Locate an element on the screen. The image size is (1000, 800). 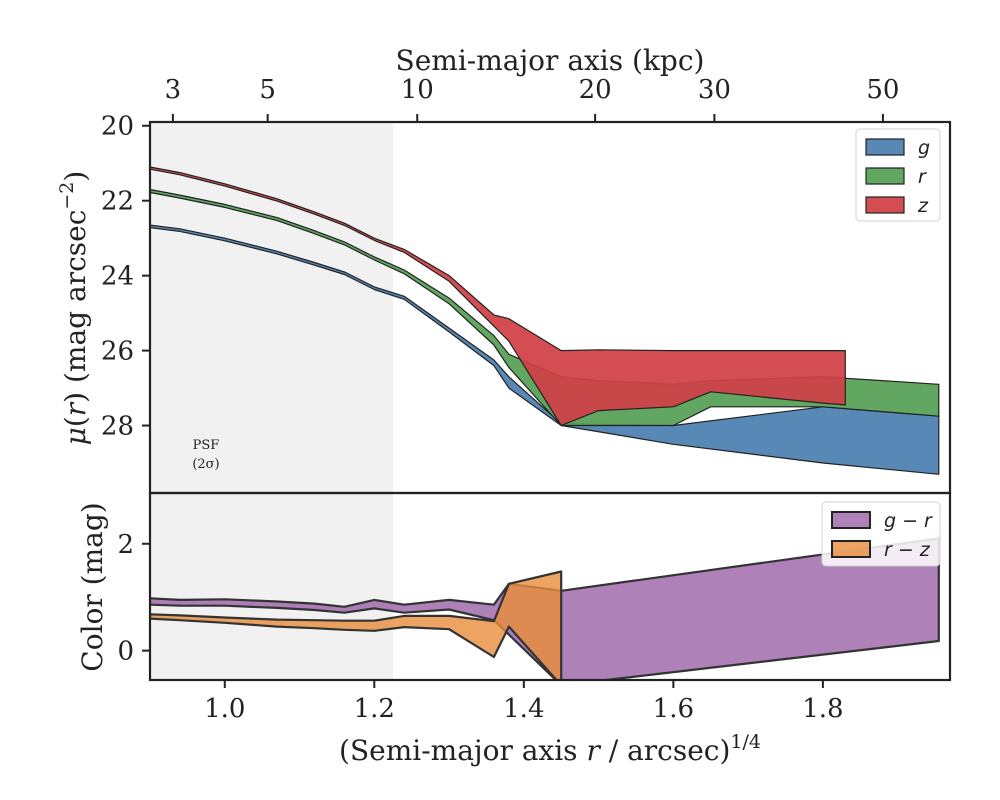
y-tick-label: 22 is located at coordinates (117, 202).